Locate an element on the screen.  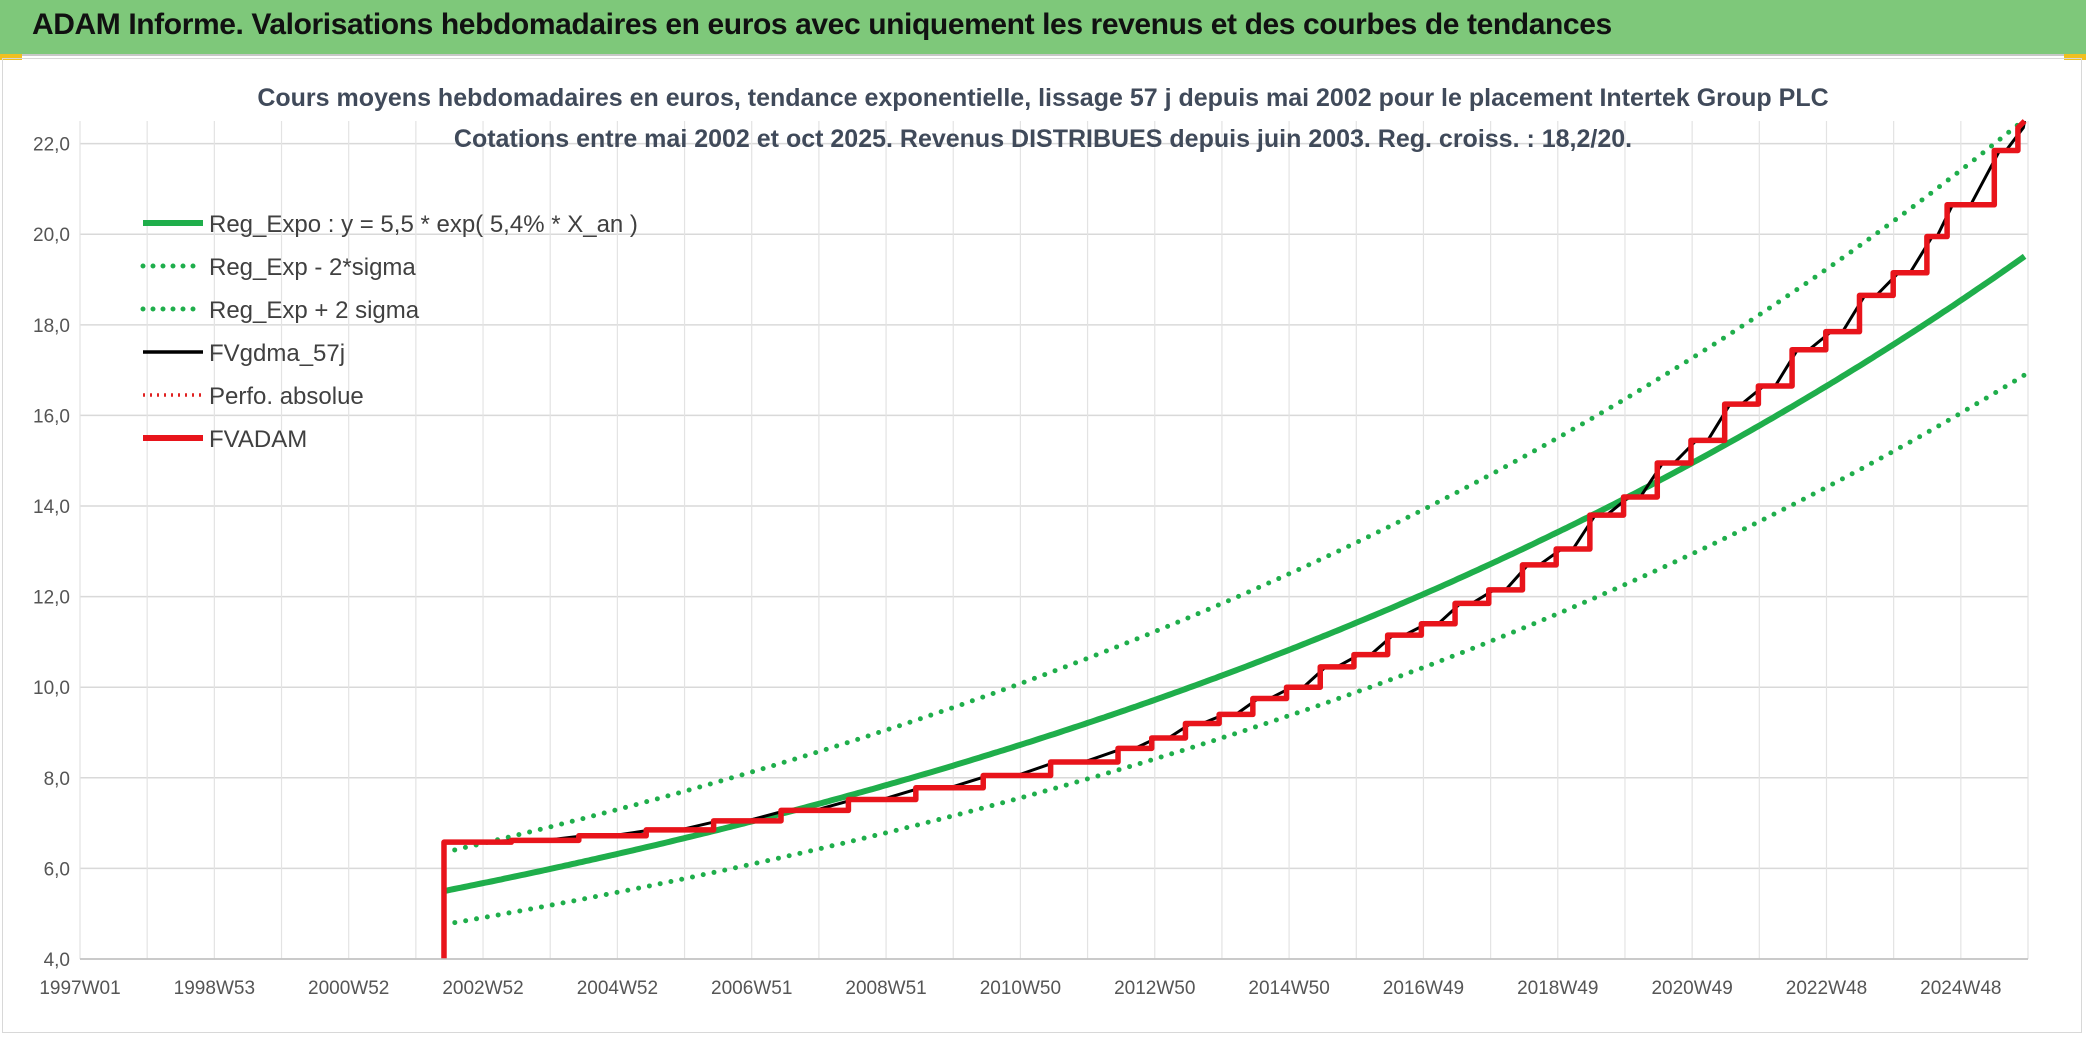
x-tick-label: 2012W50 is located at coordinates (1154, 988).